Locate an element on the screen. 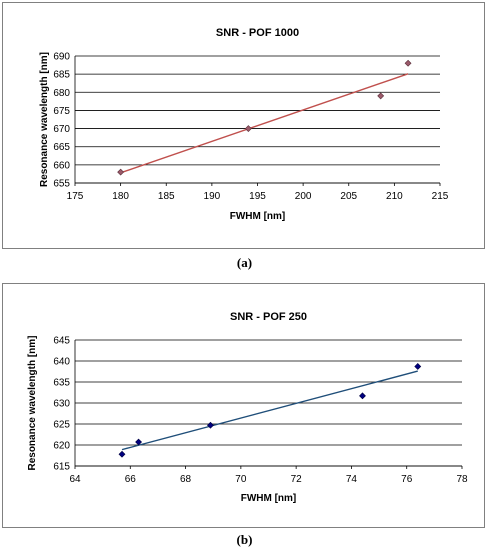  x-tick-label: 78 is located at coordinates (462, 479).